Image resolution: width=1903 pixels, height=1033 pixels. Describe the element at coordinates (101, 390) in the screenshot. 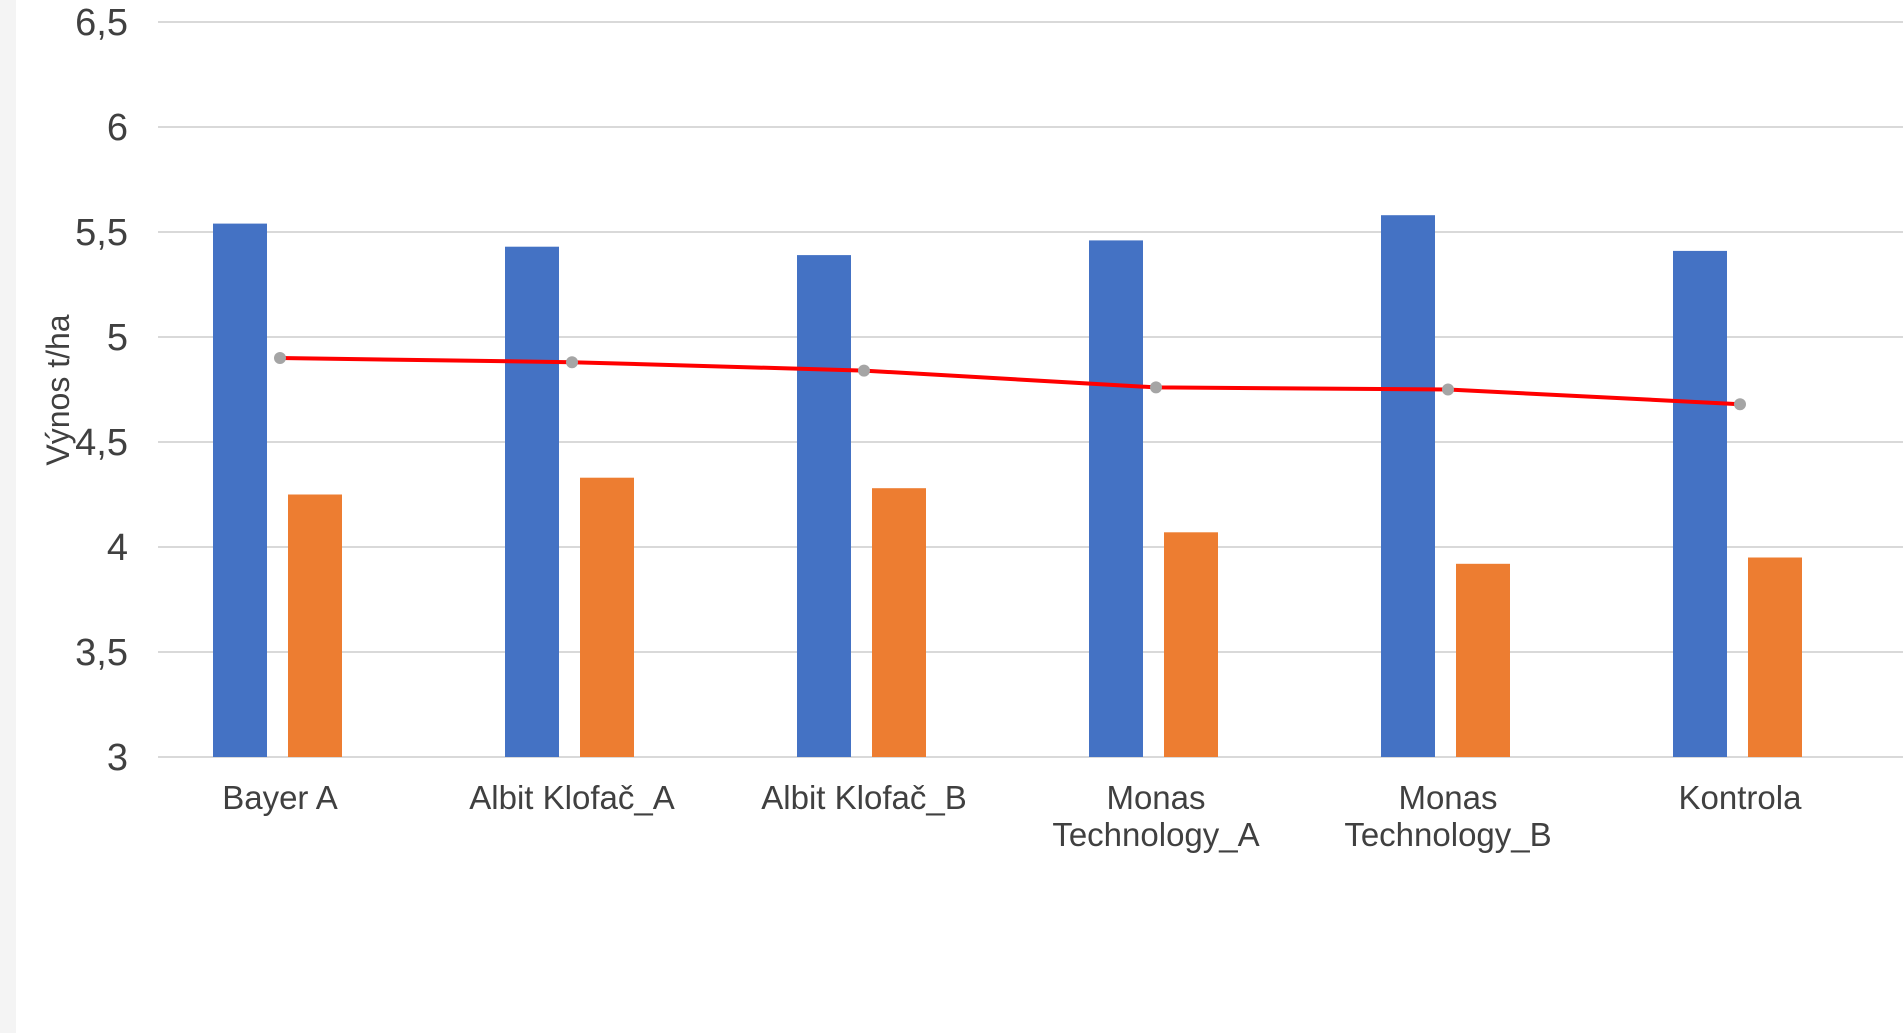

I see `y-axis-tick-labels: 3 3,5 4 4,5 5 5,5 6 6,5` at that location.